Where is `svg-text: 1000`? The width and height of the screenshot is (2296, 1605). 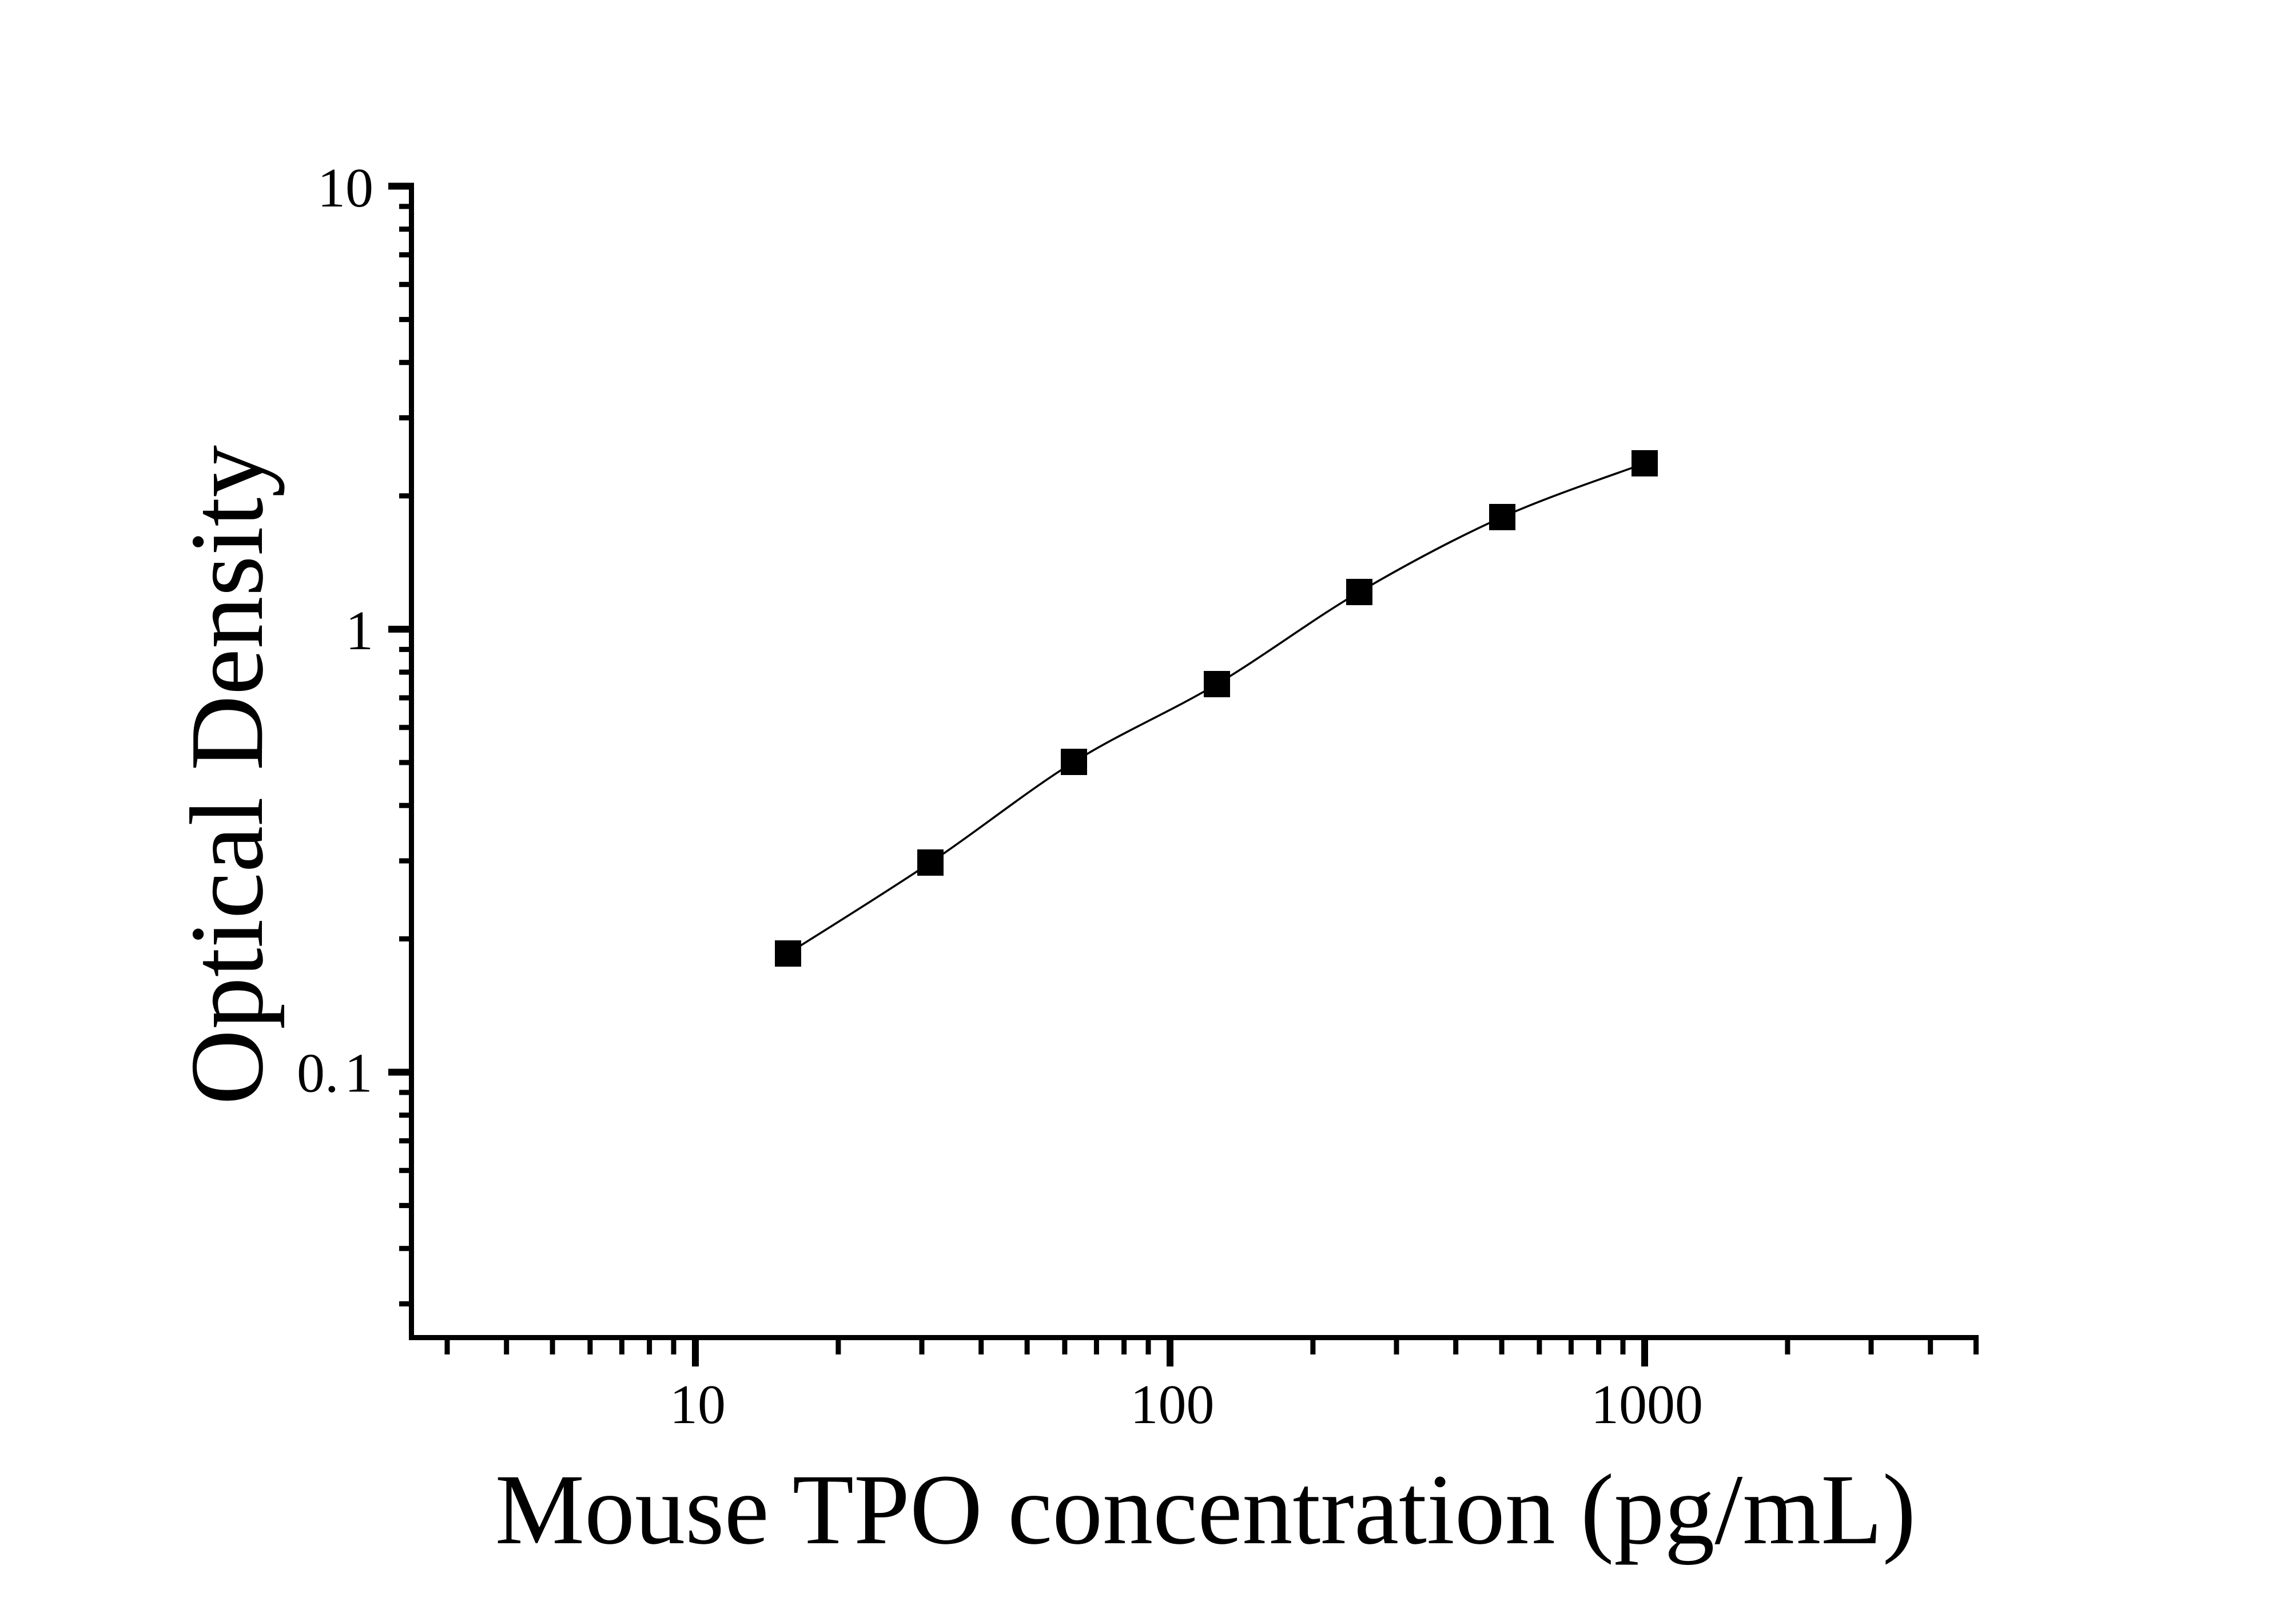
svg-text: 1000 is located at coordinates (1647, 1405).